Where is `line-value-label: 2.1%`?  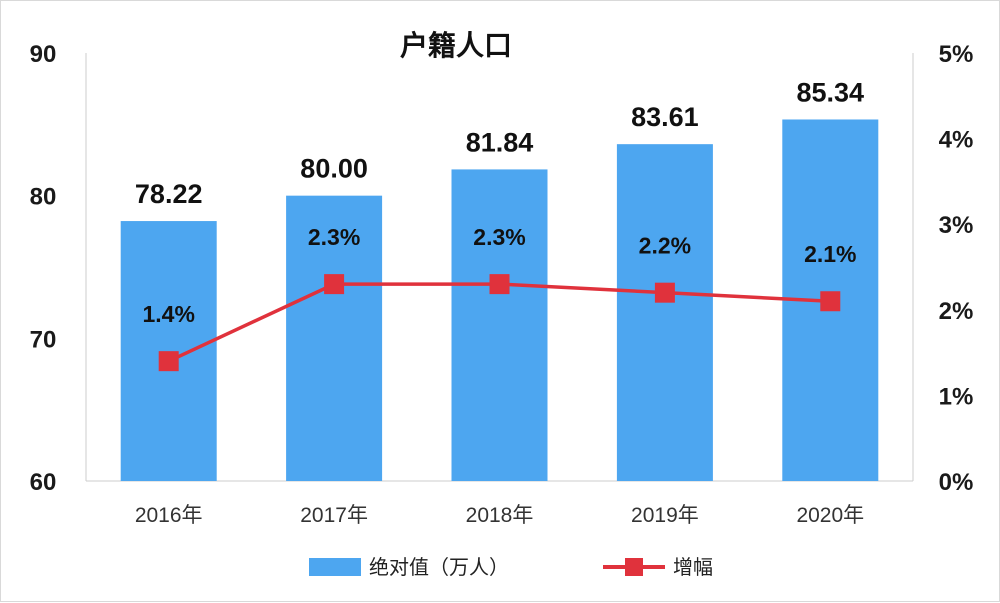
line-value-label: 2.1% is located at coordinates (830, 254).